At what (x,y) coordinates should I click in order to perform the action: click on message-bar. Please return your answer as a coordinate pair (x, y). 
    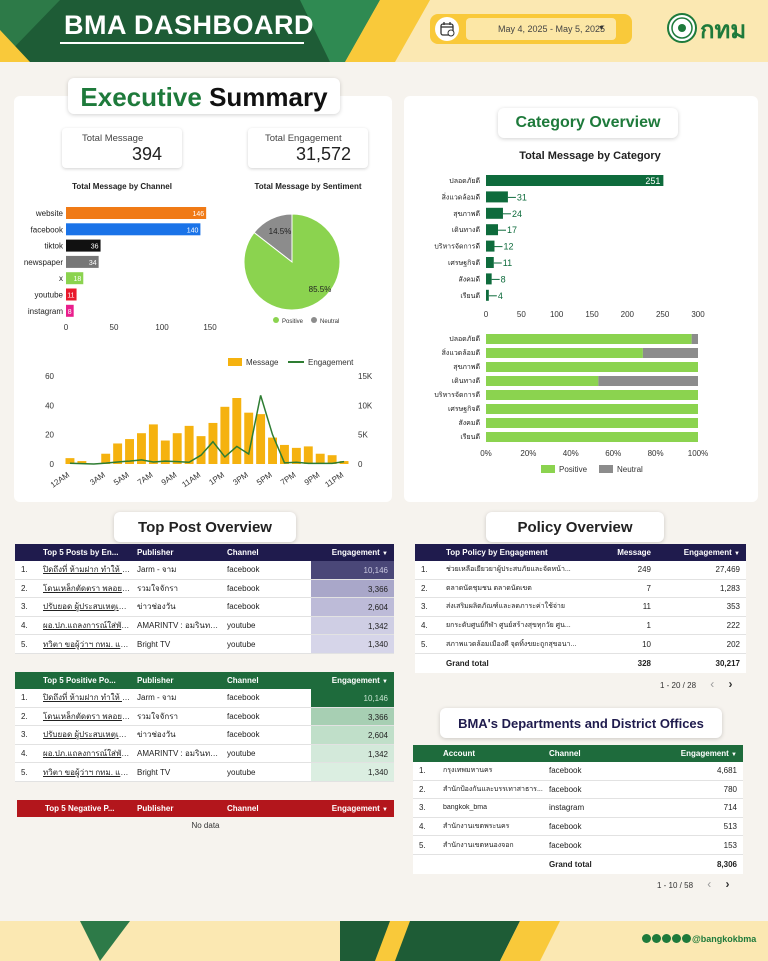
    Looking at the image, I should click on (129, 451).